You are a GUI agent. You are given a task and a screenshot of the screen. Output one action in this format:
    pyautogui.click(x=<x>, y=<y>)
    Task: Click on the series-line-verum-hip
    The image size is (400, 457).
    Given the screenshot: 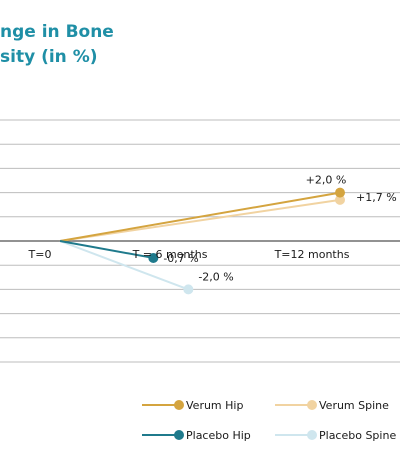 What is the action you would take?
    pyautogui.click(x=200, y=216)
    